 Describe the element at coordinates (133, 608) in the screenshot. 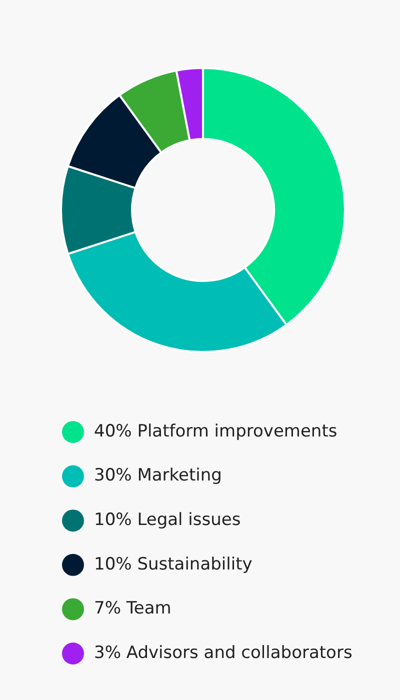

I see `legend-label: 7% Team` at that location.